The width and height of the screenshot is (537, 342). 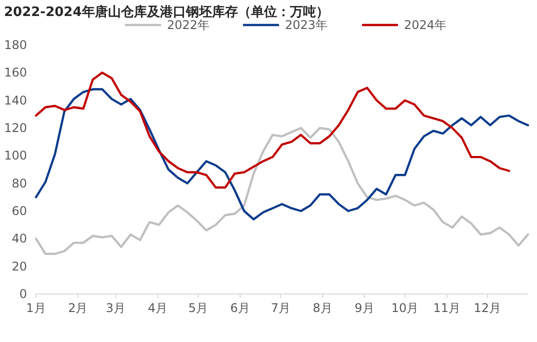 What do you see at coordinates (280, 308) in the screenshot?
I see `x-tick-label: 7月` at bounding box center [280, 308].